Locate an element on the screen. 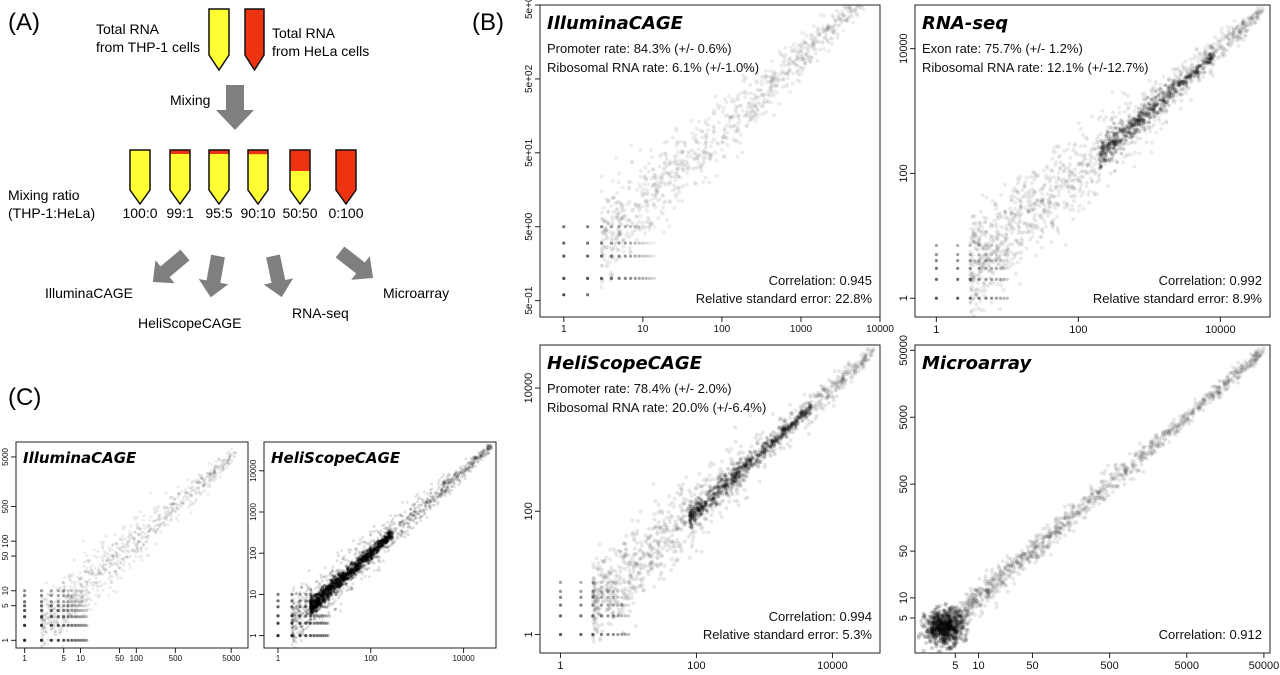  x-tick-label: 10000 is located at coordinates (1220, 330).